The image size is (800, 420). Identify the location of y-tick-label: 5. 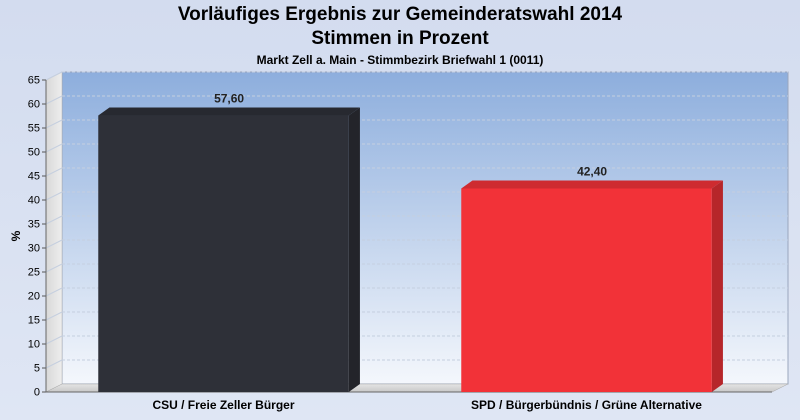
(37, 369).